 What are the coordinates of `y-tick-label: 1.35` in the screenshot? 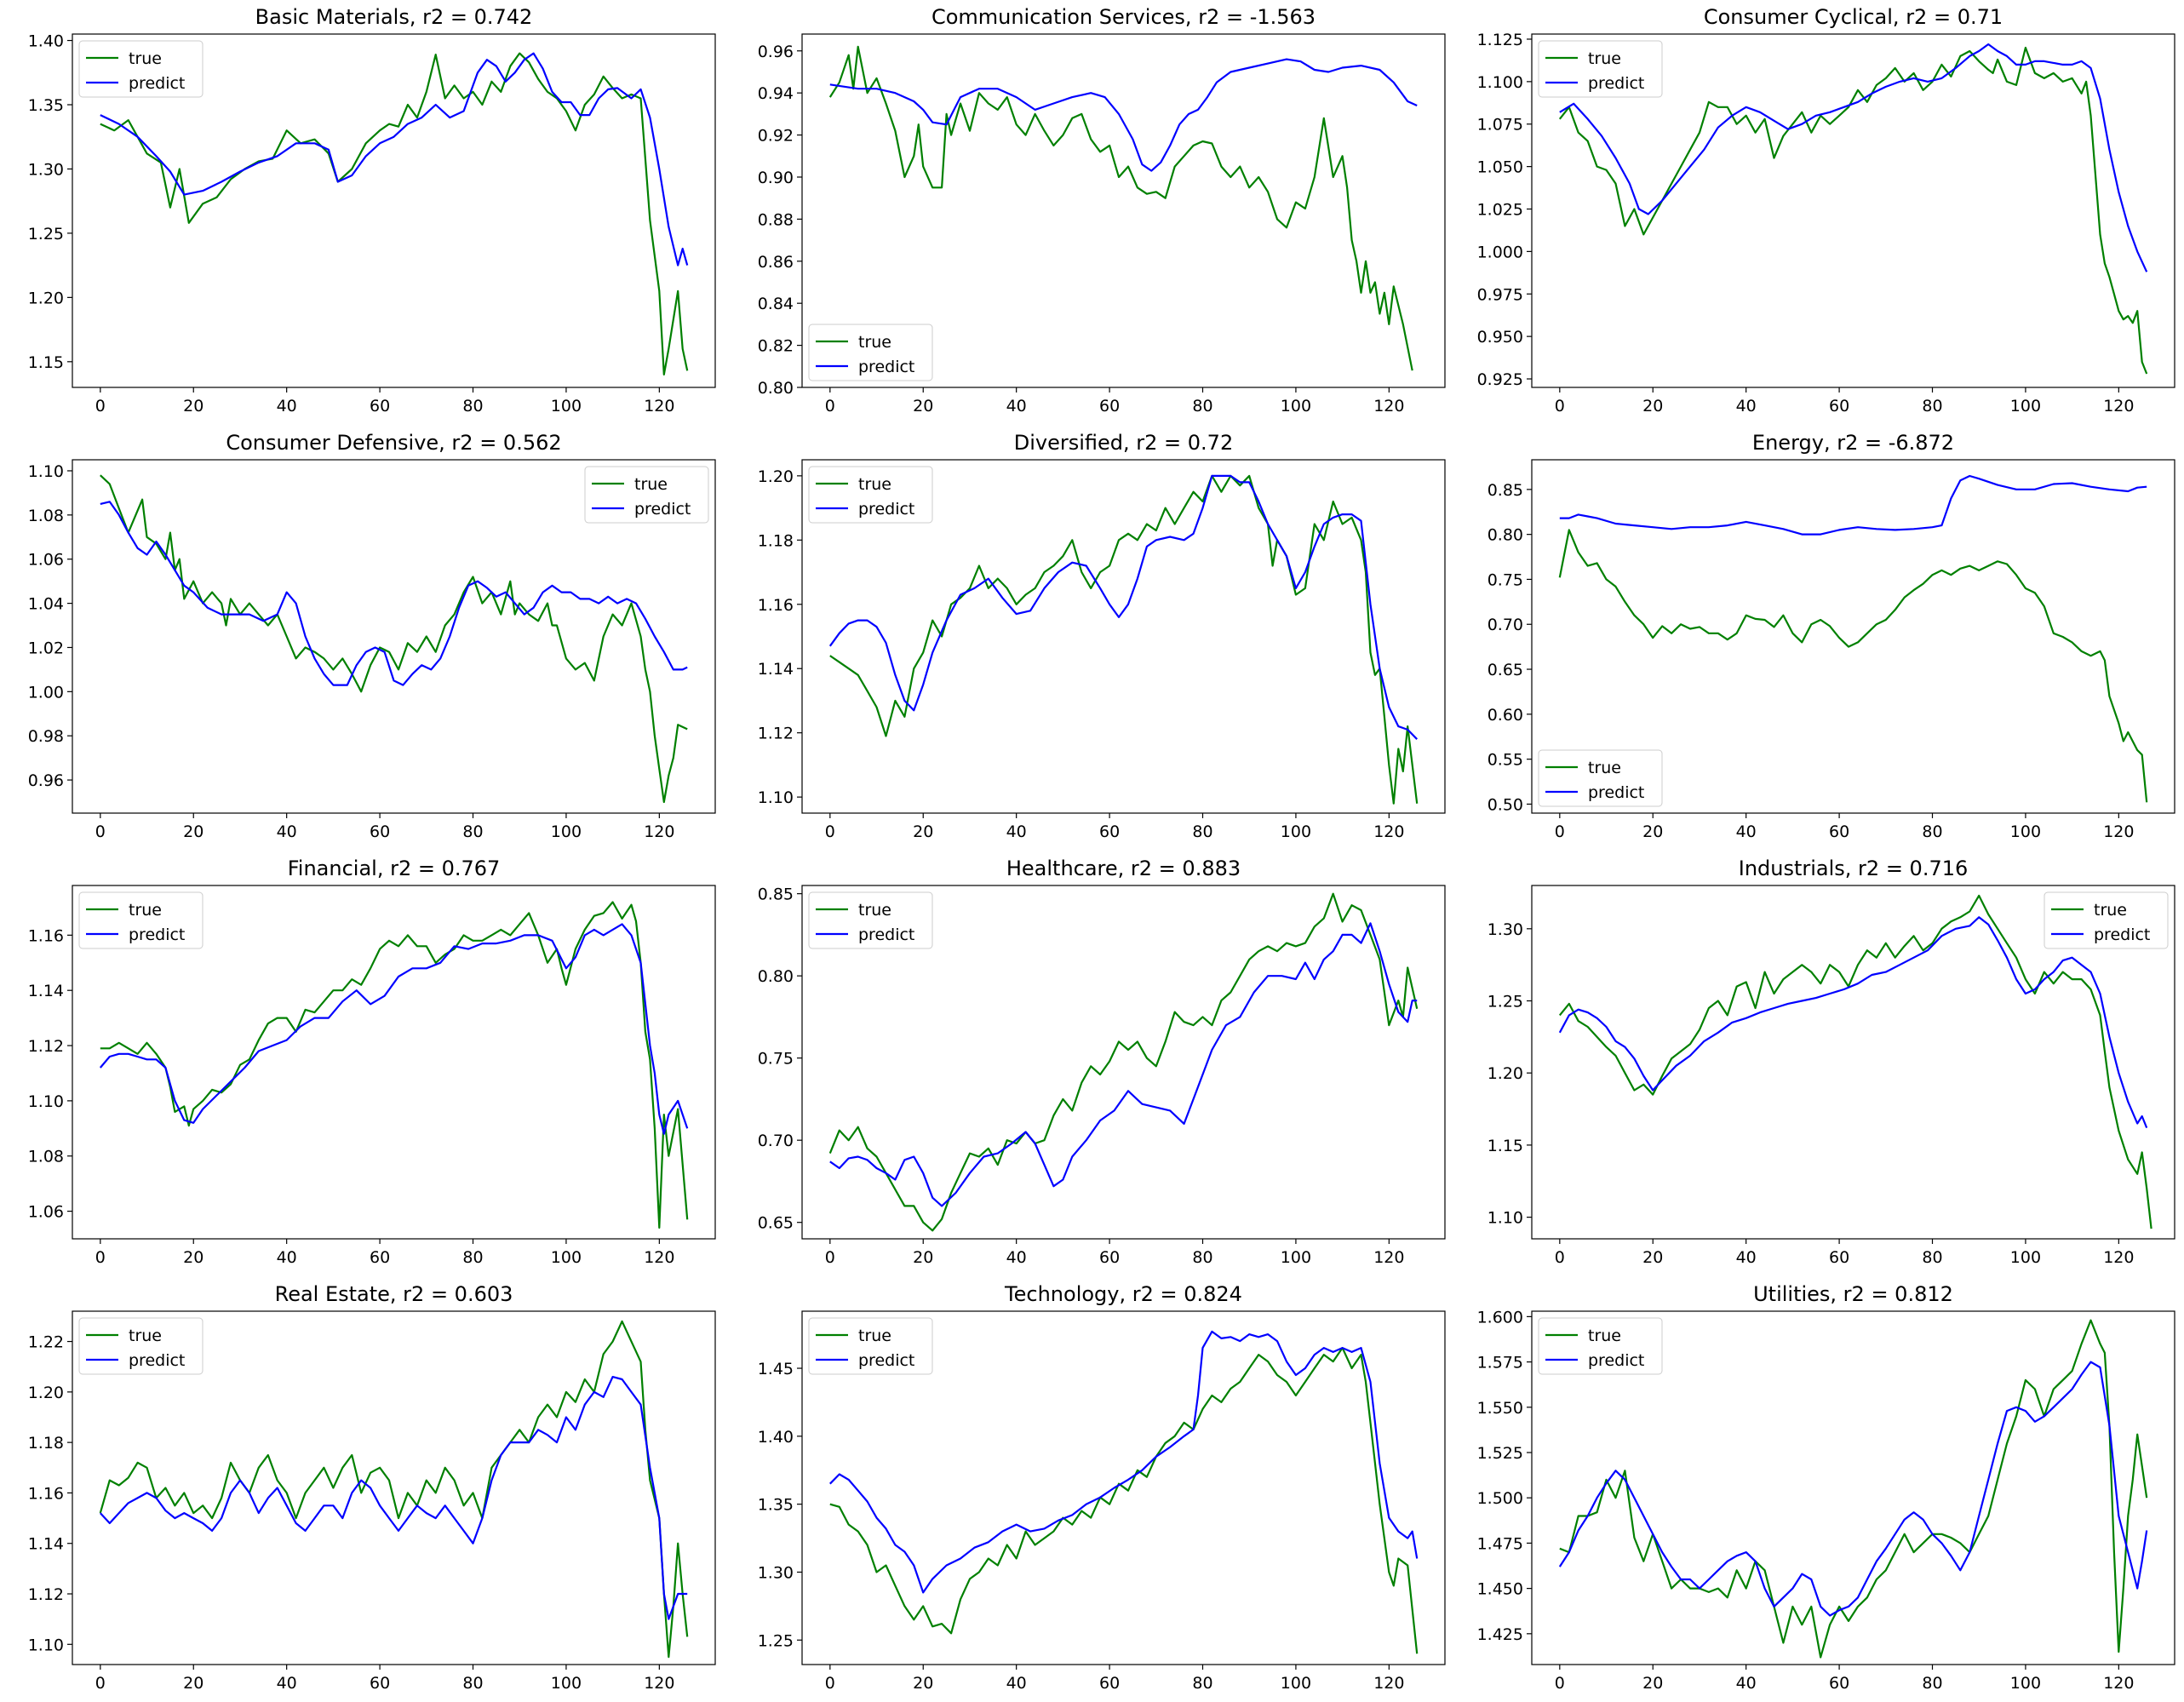 It's located at (46, 105).